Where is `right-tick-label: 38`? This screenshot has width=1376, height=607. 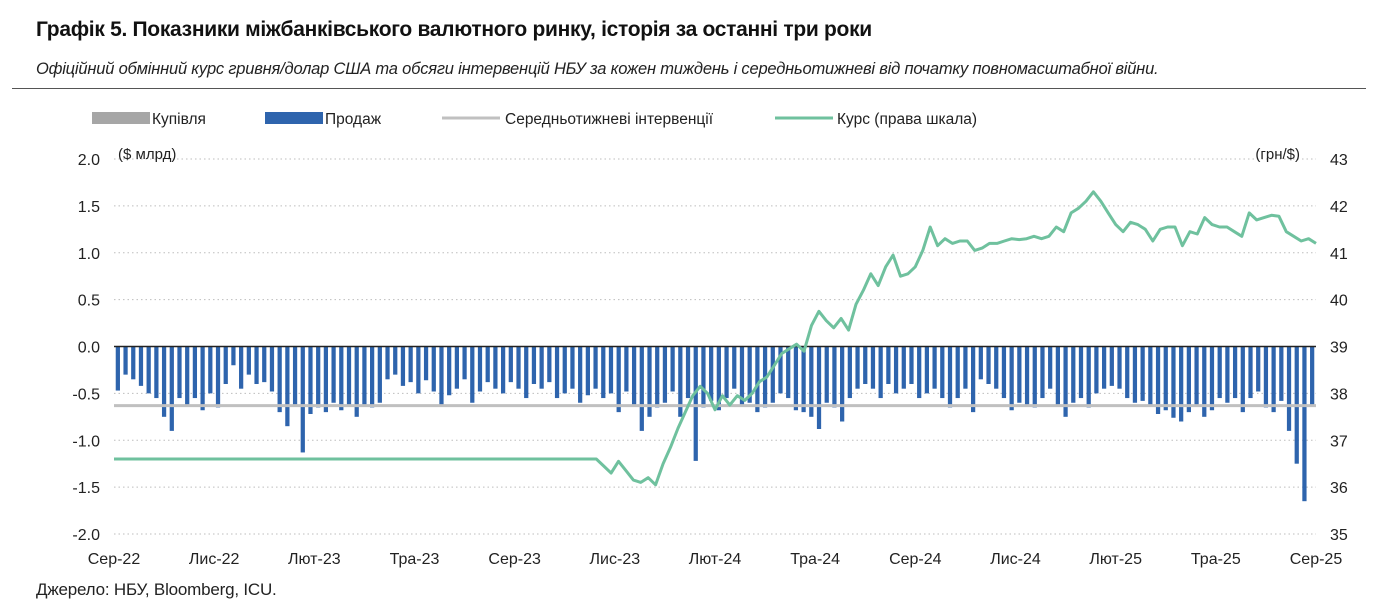 right-tick-label: 38 is located at coordinates (1339, 394).